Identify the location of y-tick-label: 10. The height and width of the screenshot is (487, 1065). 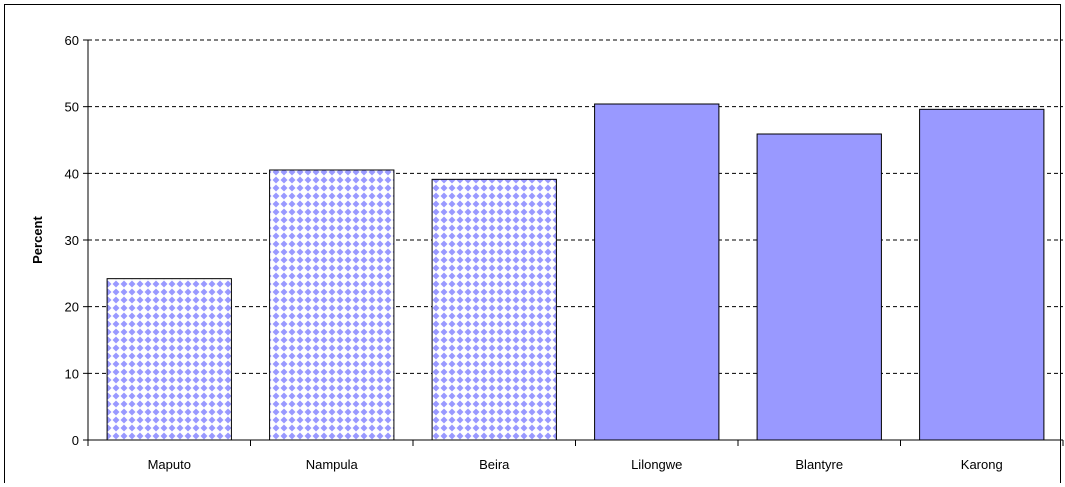
(72, 373).